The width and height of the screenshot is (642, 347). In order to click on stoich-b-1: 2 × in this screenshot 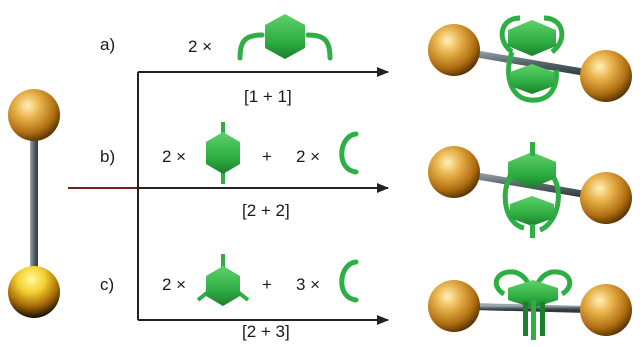, I will do `click(174, 156)`.